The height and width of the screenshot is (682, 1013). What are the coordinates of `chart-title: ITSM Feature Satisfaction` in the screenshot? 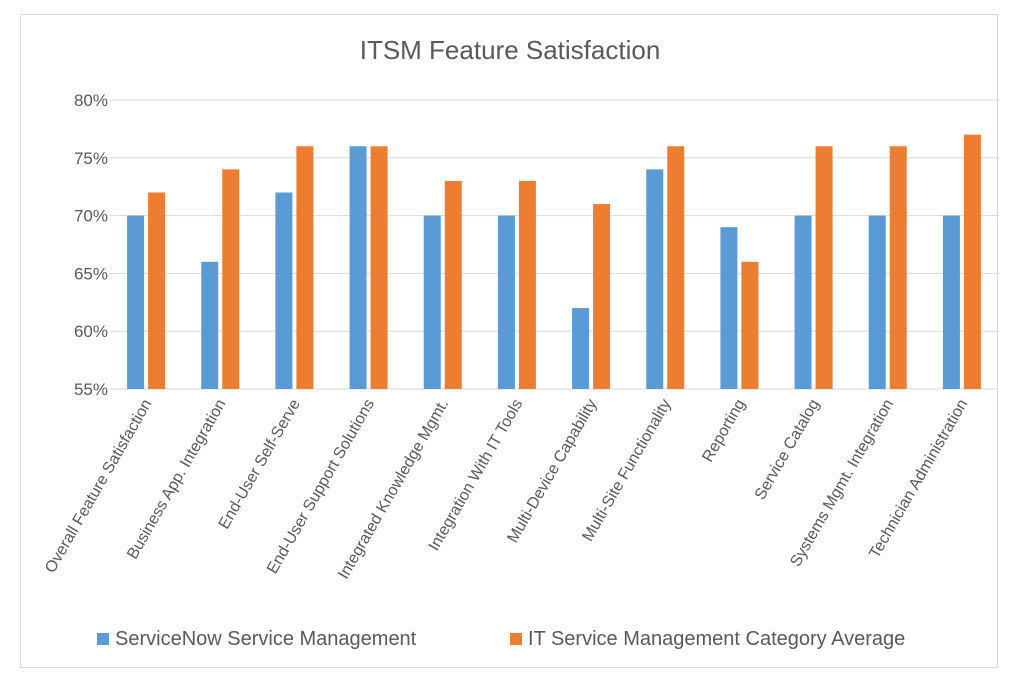 It's located at (510, 50).